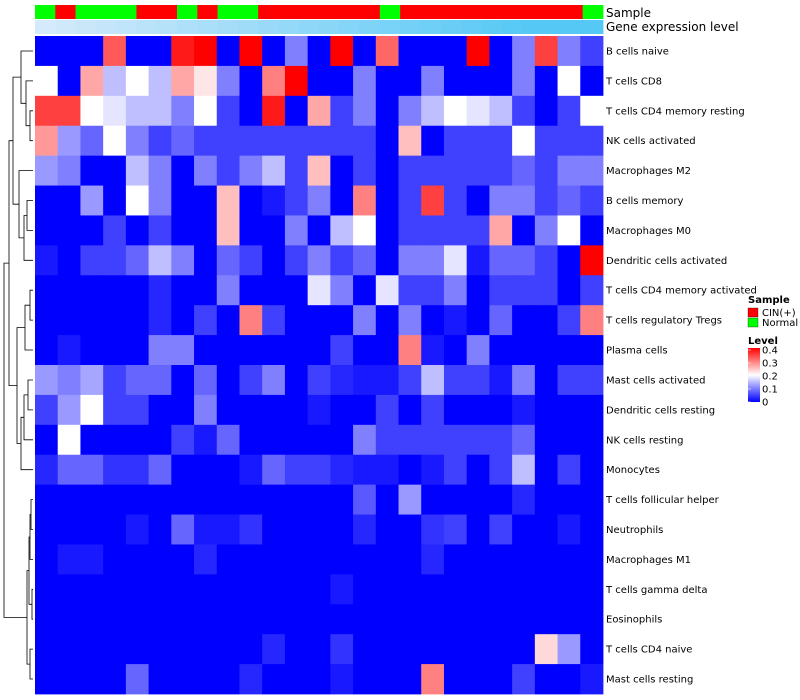 Image resolution: width=800 pixels, height=700 pixels. Describe the element at coordinates (763, 341) in the screenshot. I see `legend-level-title: Level` at that location.